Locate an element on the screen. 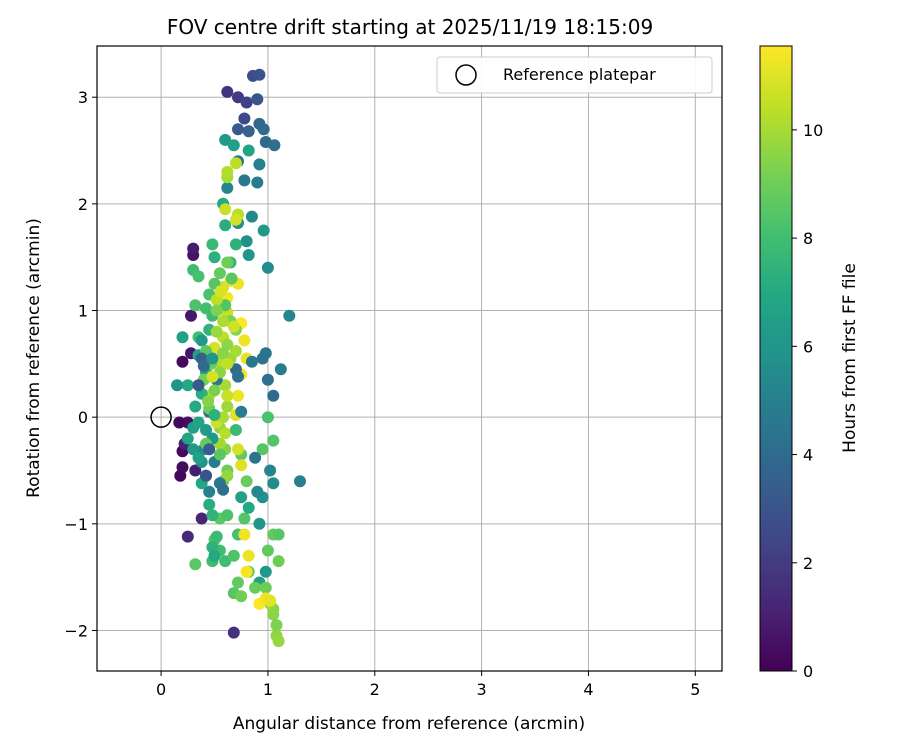 This screenshot has height=750, width=900. colorbar: 0 2 4 6 8 10 Hours from first FF file is located at coordinates (809, 363).